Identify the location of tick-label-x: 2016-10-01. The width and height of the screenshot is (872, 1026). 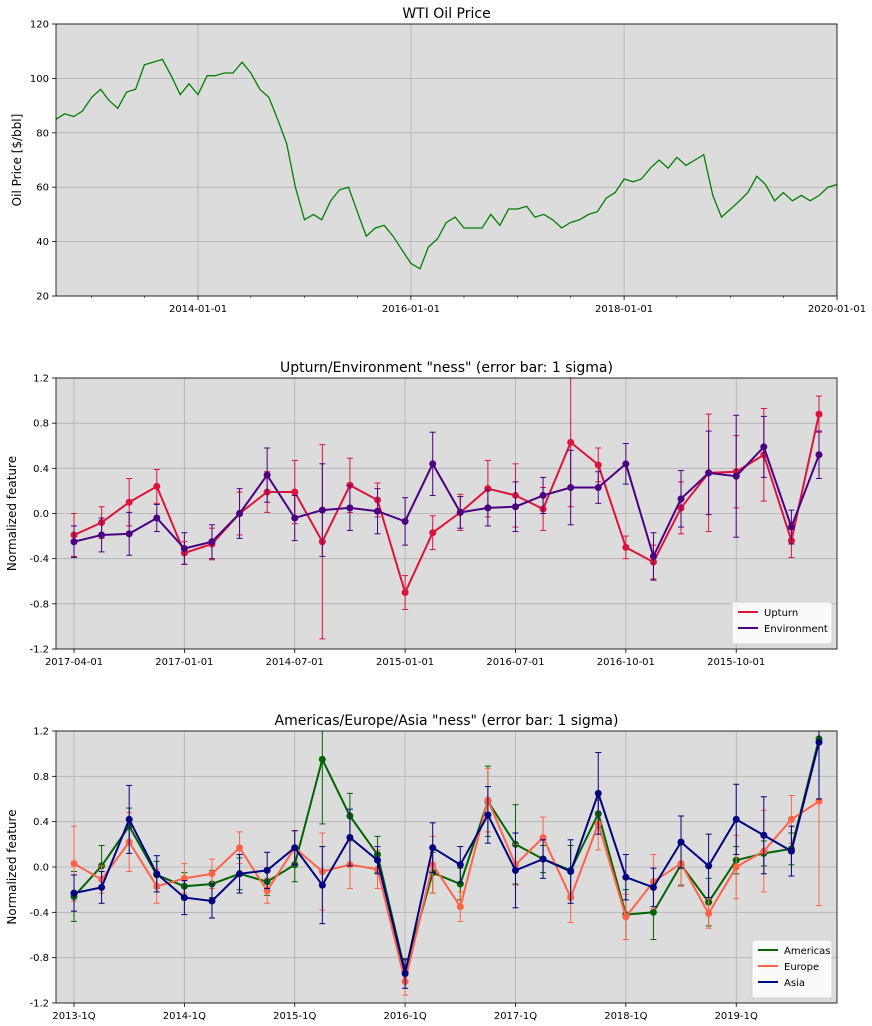
(626, 662).